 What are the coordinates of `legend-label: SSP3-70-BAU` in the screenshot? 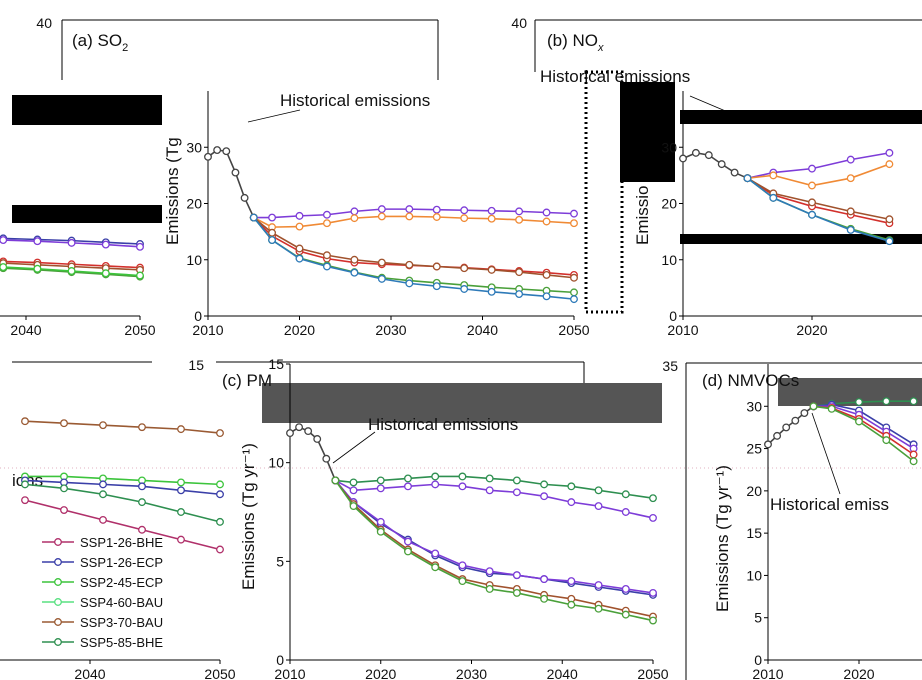 It's located at (121, 622).